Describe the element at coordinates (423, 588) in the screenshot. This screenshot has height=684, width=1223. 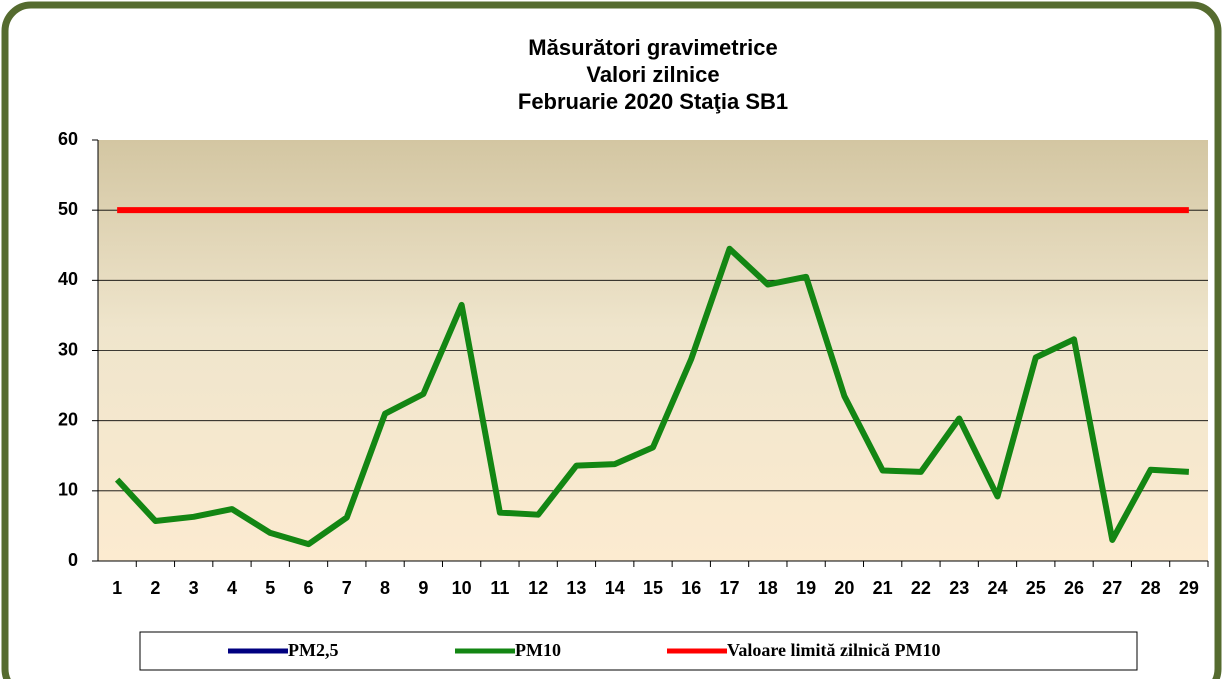
I see `x-tick-label: 9` at that location.